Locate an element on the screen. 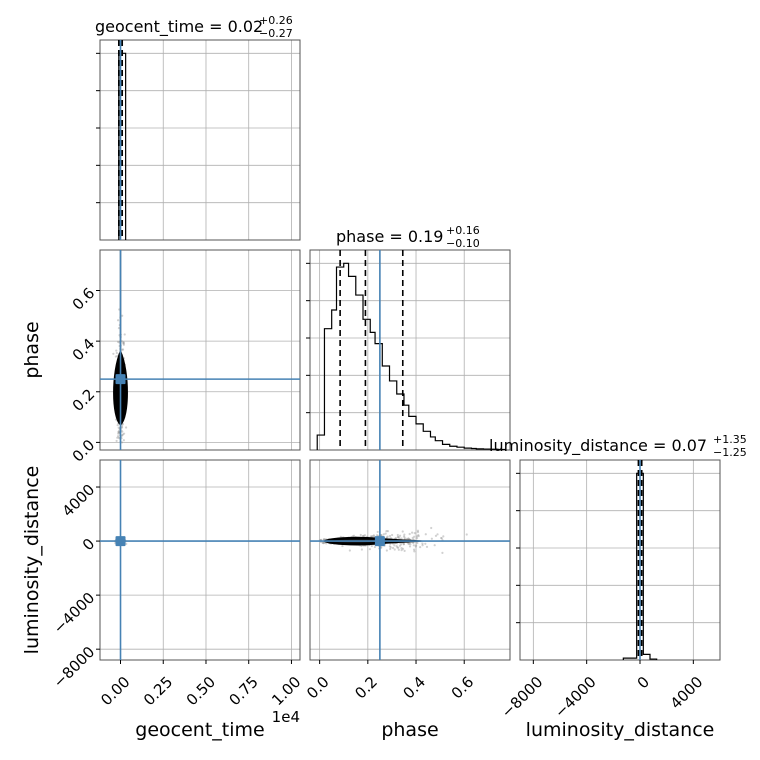 The height and width of the screenshot is (760, 760). panel-phase-vs-geocent-time: 0.0 0.2 0.4 0.6 is located at coordinates (185, 357).